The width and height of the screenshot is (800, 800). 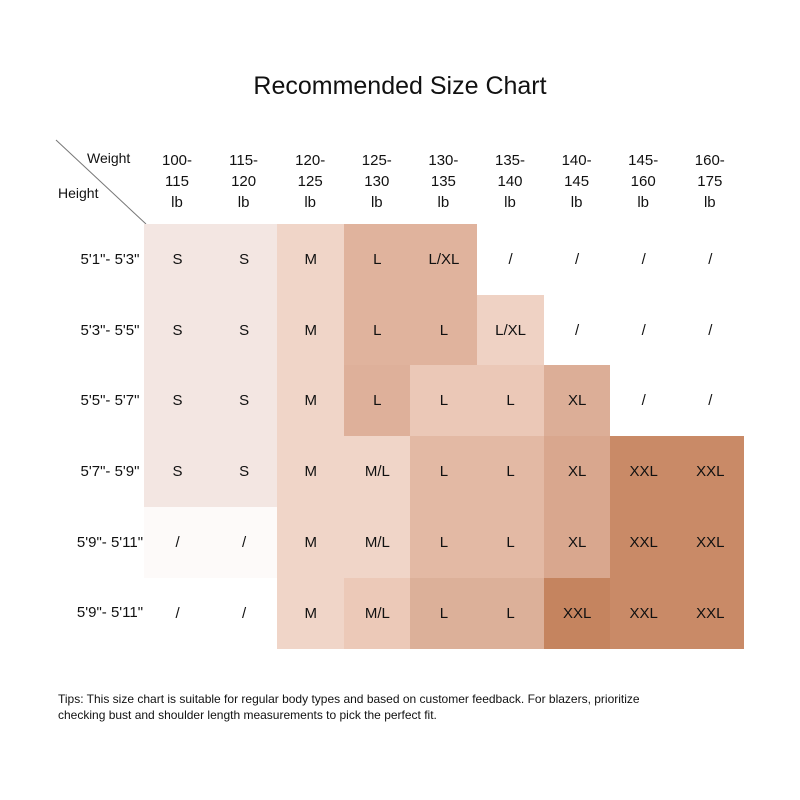 I want to click on column-header: 140- 145 lb, so click(x=577, y=181).